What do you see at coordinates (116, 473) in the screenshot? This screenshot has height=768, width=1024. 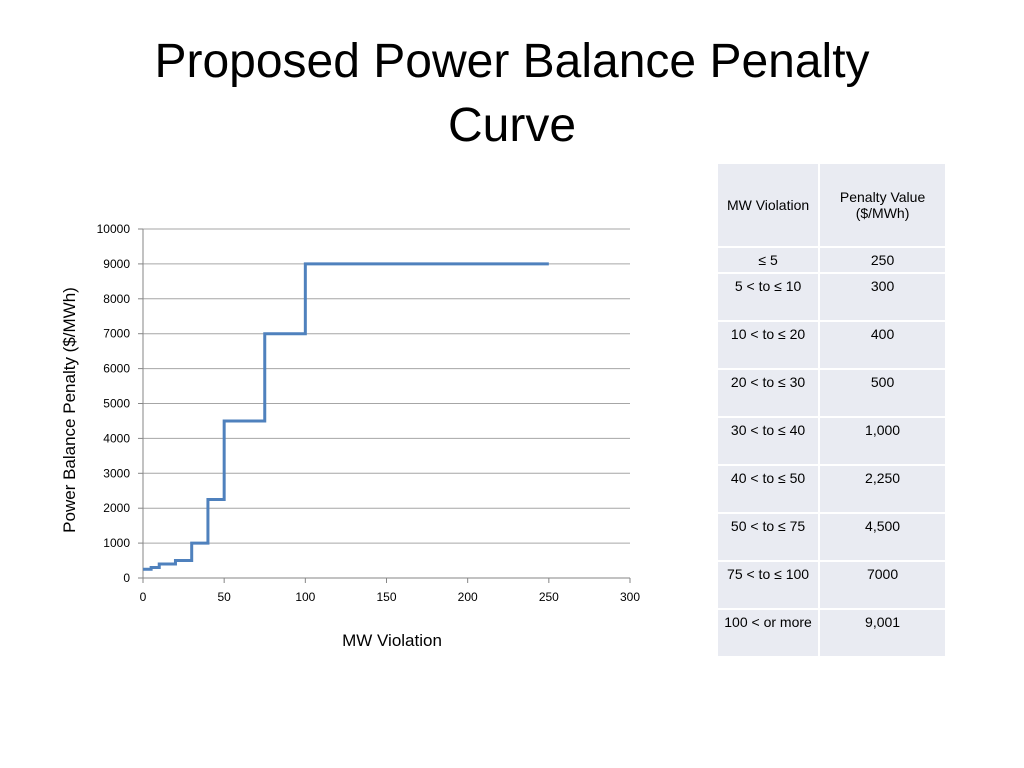 I see `y-tick-label: 3000` at bounding box center [116, 473].